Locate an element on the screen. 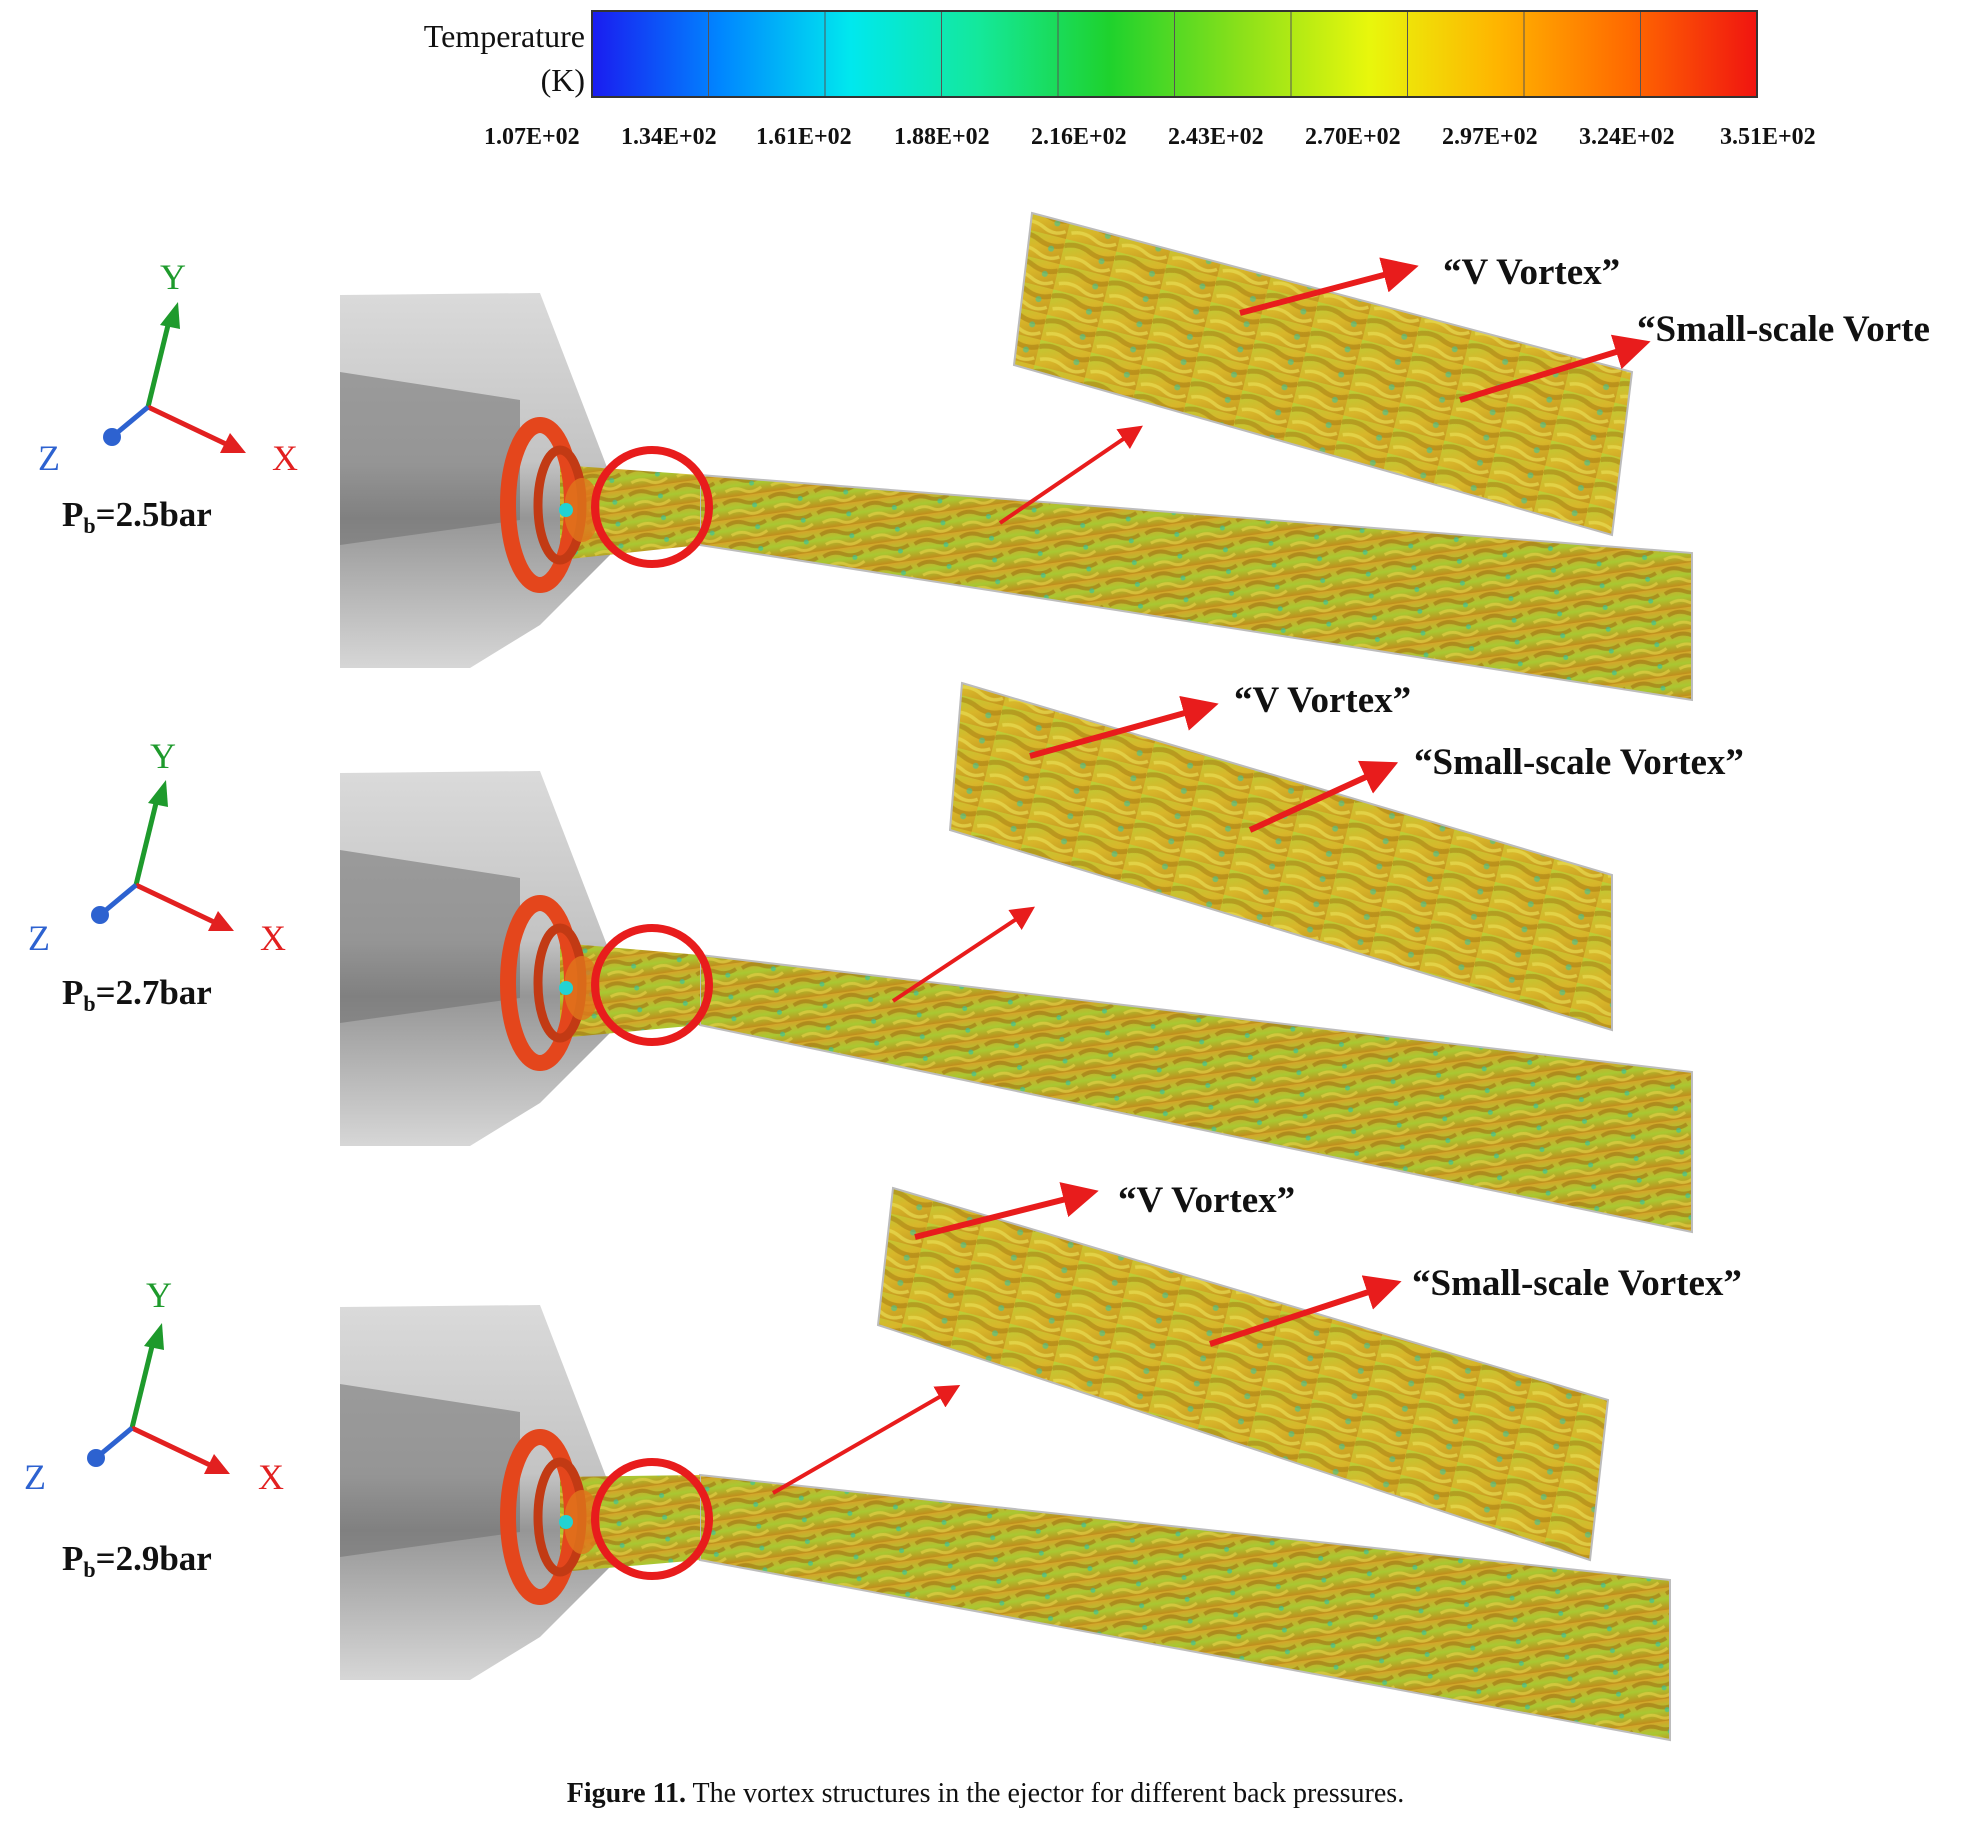 This screenshot has width=1971, height=1828. back-pressure-label: Pb=2.5bar is located at coordinates (137, 516).